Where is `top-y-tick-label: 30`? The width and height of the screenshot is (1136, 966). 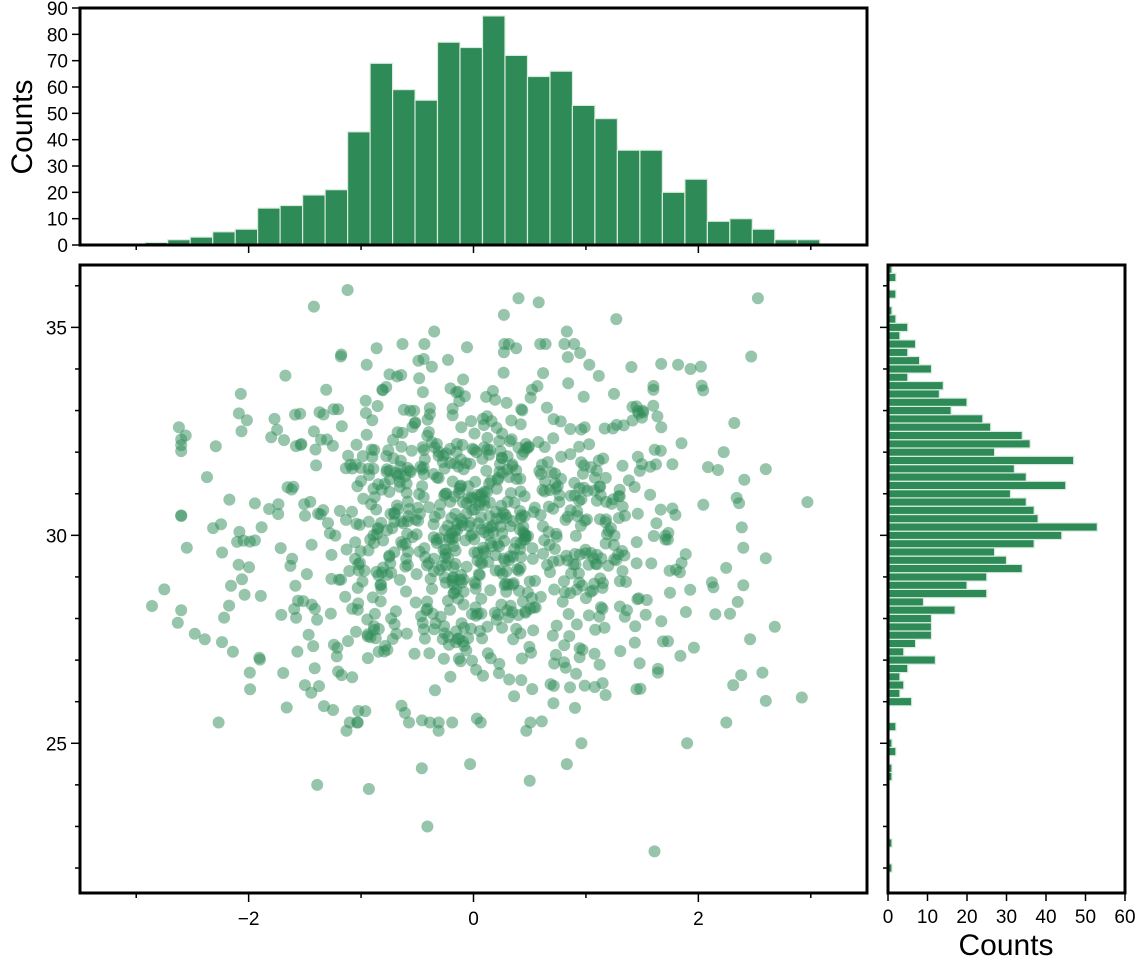 top-y-tick-label: 30 is located at coordinates (57, 167).